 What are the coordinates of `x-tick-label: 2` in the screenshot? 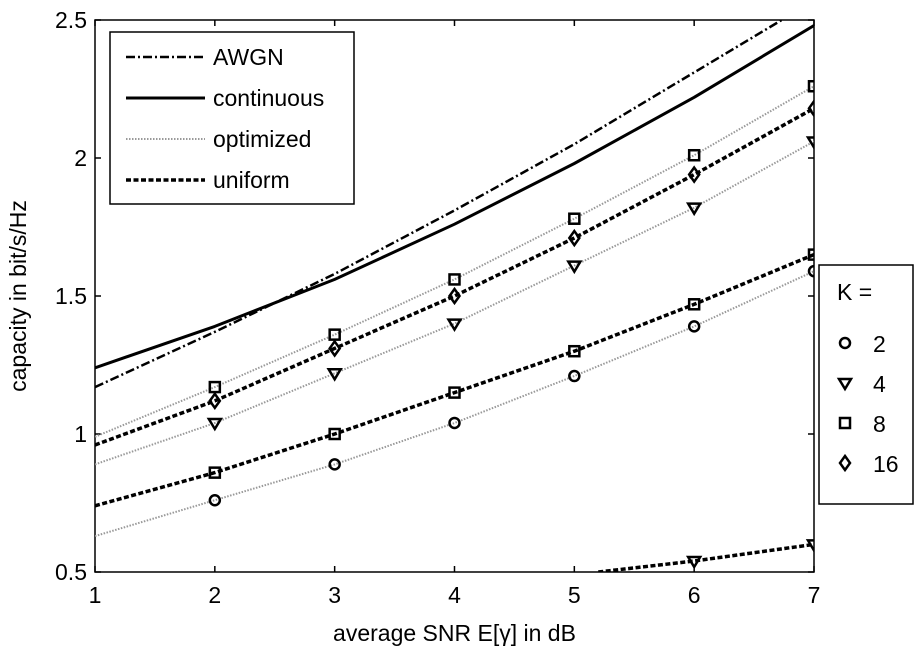 It's located at (214, 595).